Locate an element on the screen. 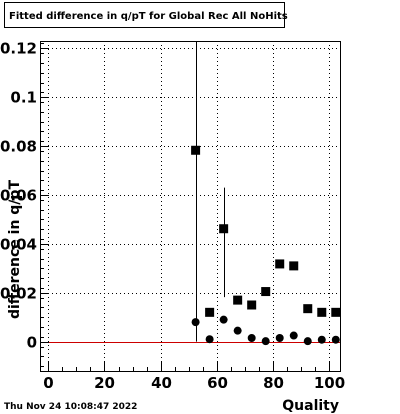 The height and width of the screenshot is (414, 400). y-tick-label: 0.04 is located at coordinates (18, 245).